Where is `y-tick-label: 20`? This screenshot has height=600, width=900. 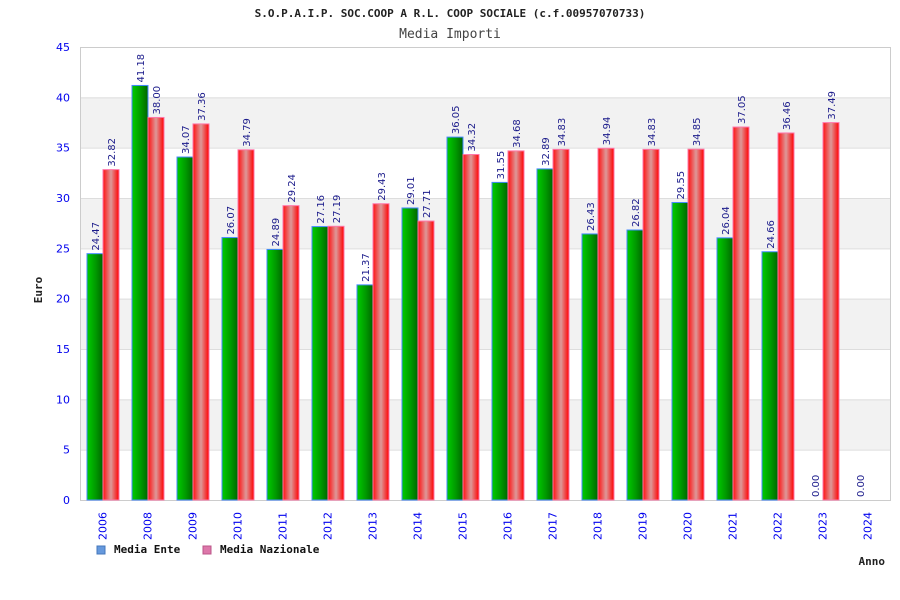 y-tick-label: 20 is located at coordinates (63, 299).